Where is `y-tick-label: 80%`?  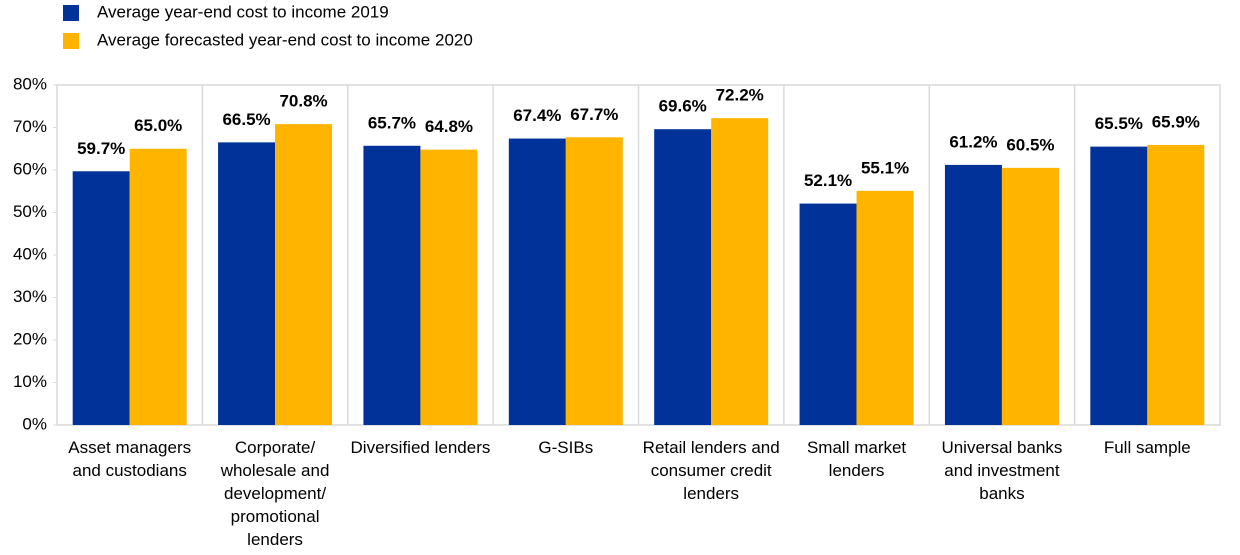
y-tick-label: 80% is located at coordinates (30, 83).